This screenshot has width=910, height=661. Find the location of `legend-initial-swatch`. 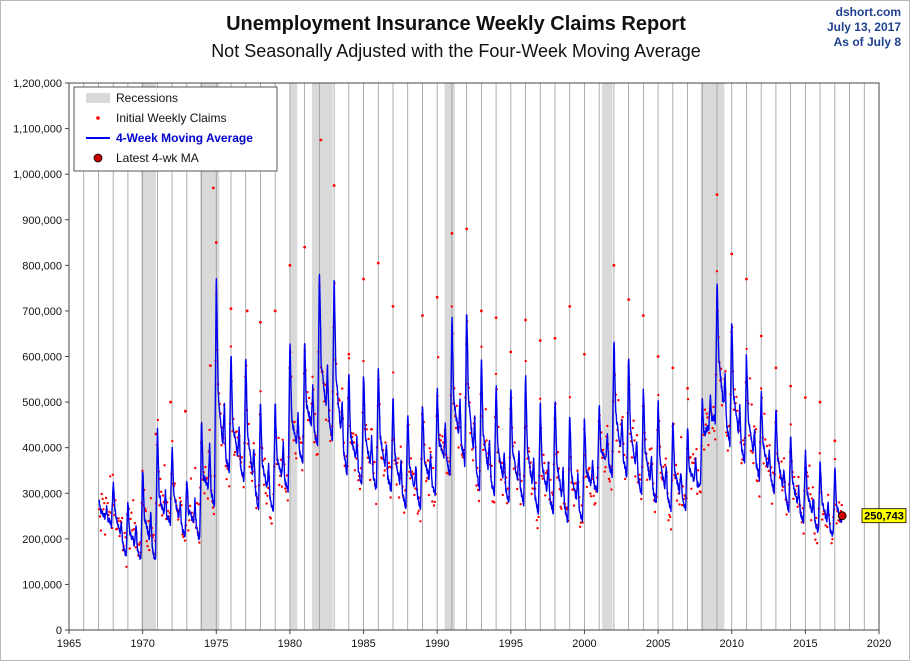

legend-initial-swatch is located at coordinates (98, 118).